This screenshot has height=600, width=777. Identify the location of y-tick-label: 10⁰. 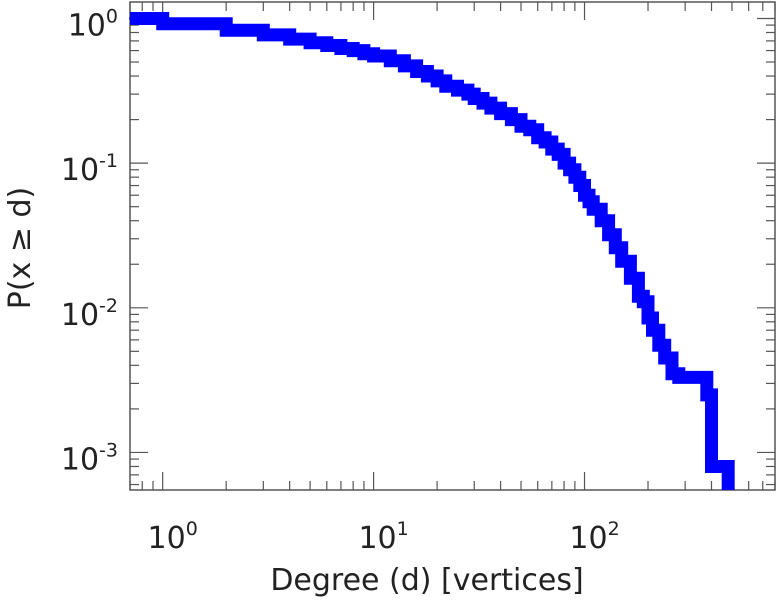
(93, 24).